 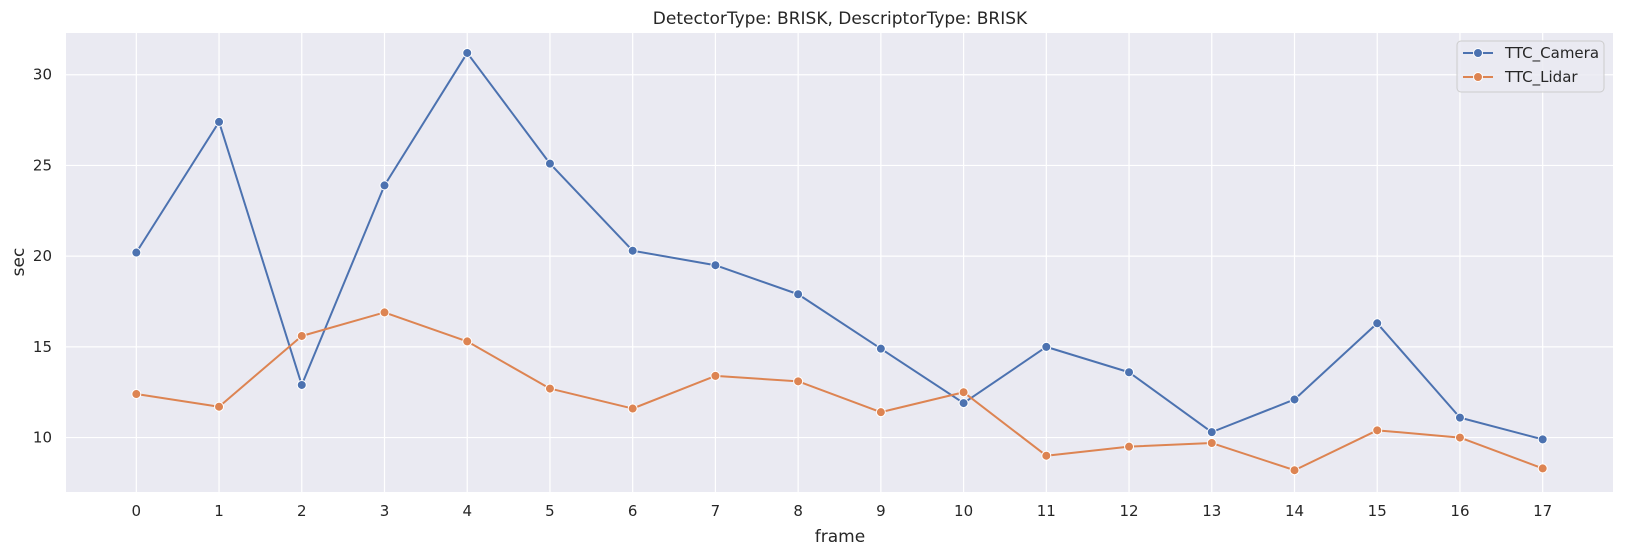 What do you see at coordinates (42, 75) in the screenshot?
I see `y-tick-label: 30` at bounding box center [42, 75].